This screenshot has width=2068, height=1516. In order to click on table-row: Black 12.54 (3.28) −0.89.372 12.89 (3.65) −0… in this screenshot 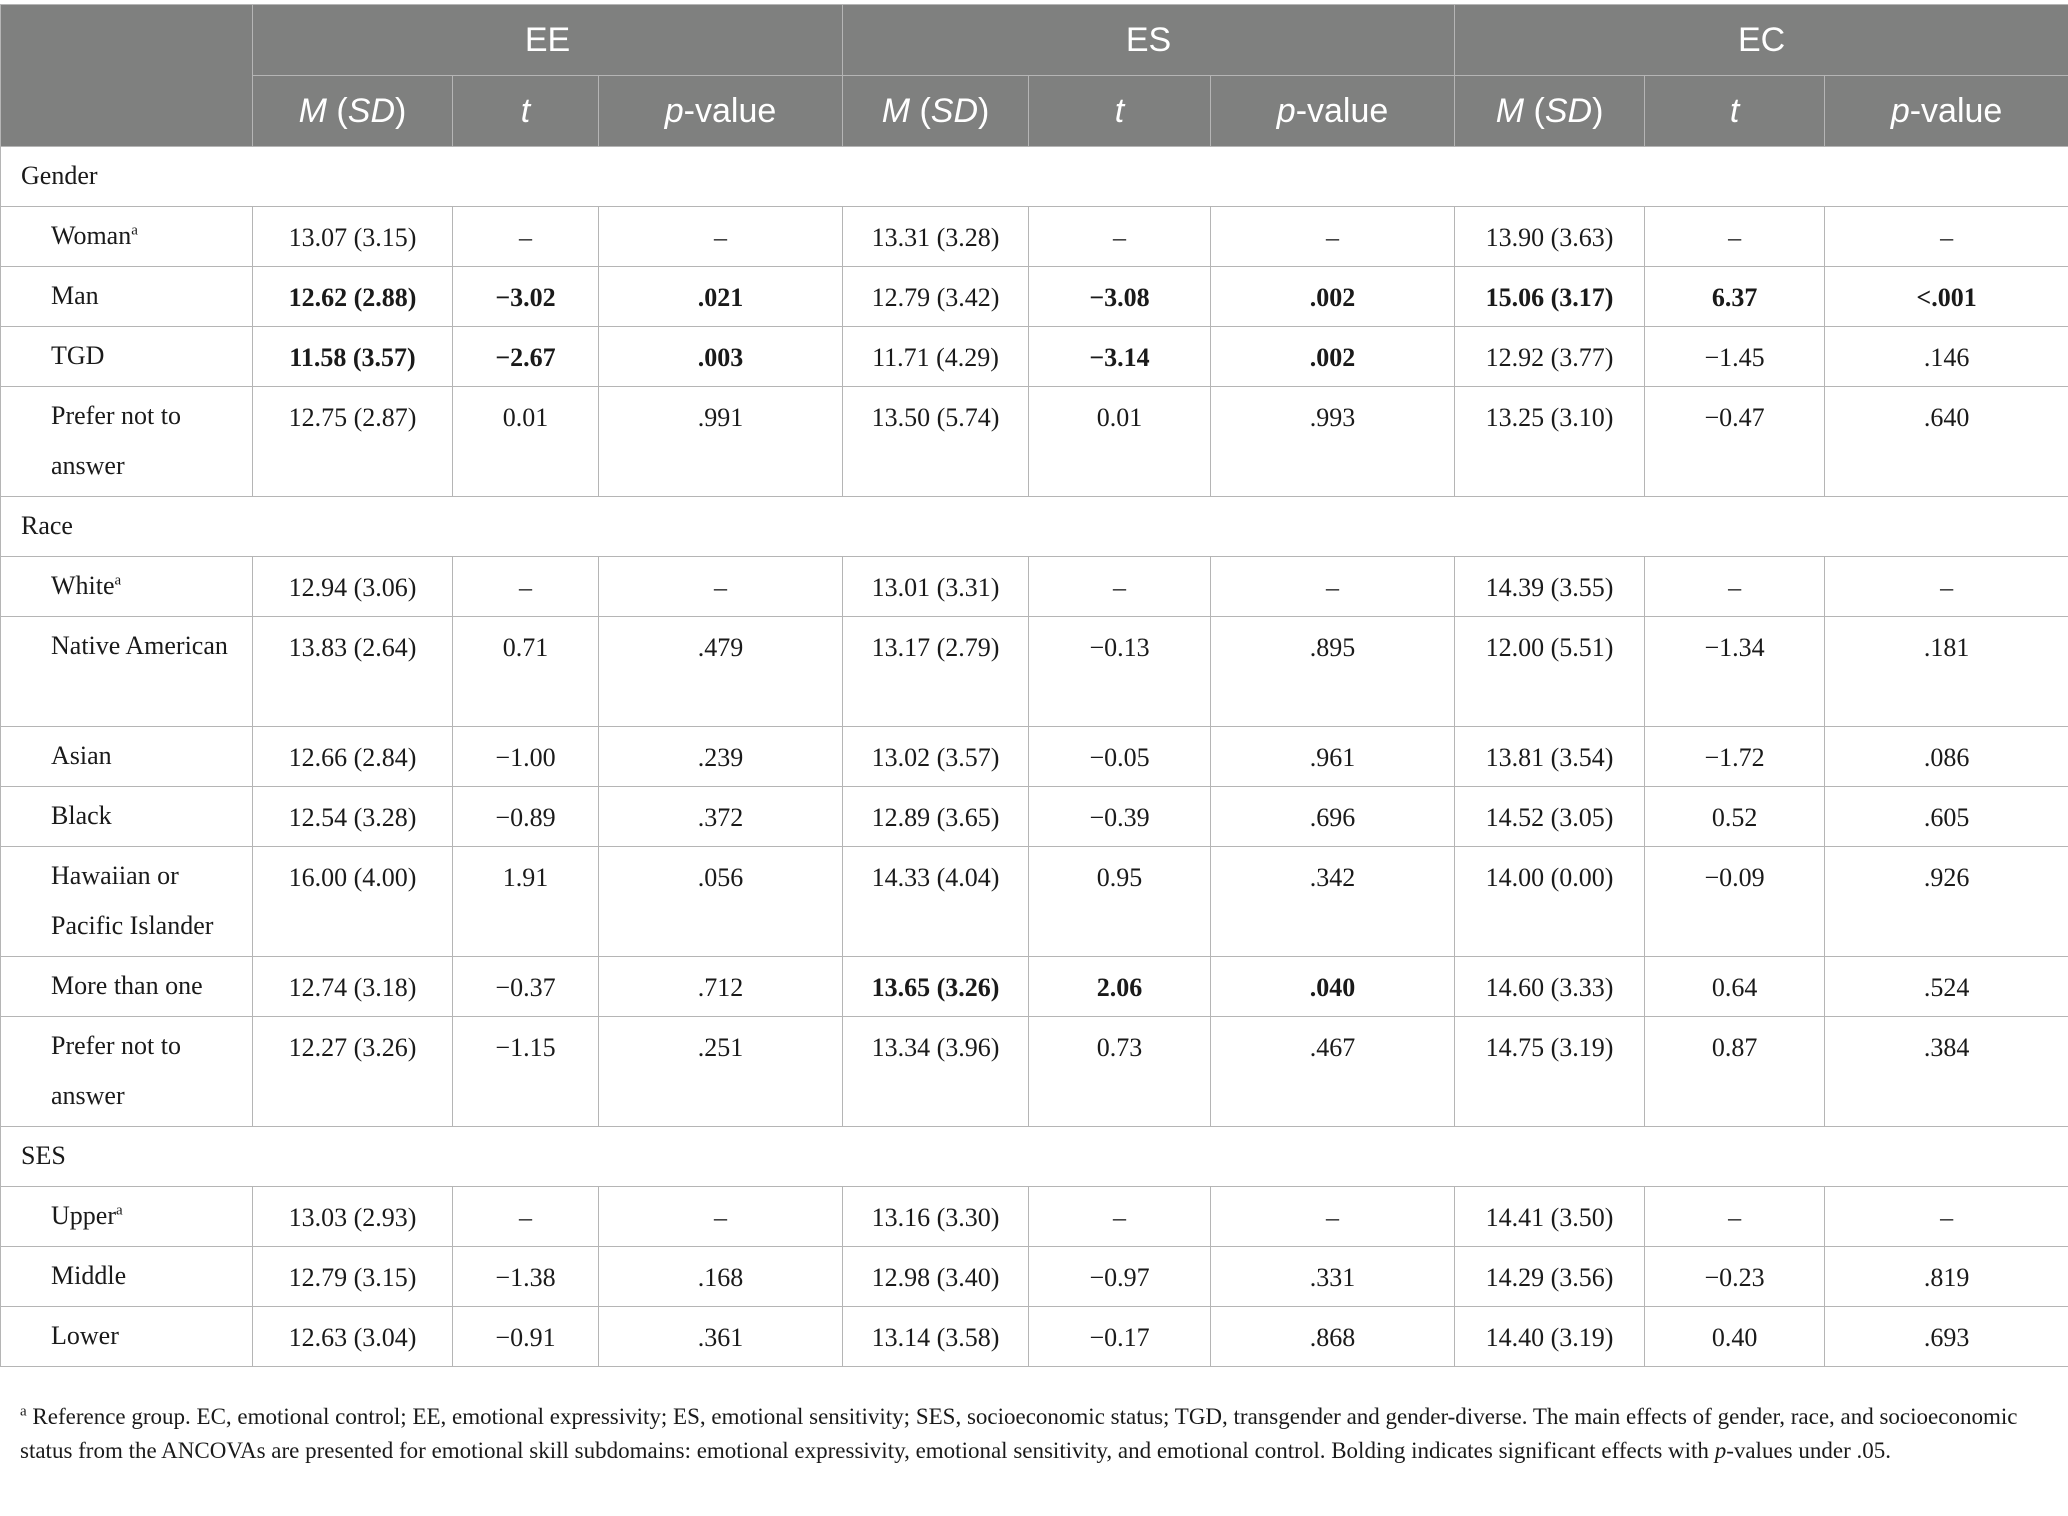, I will do `click(1034, 816)`.